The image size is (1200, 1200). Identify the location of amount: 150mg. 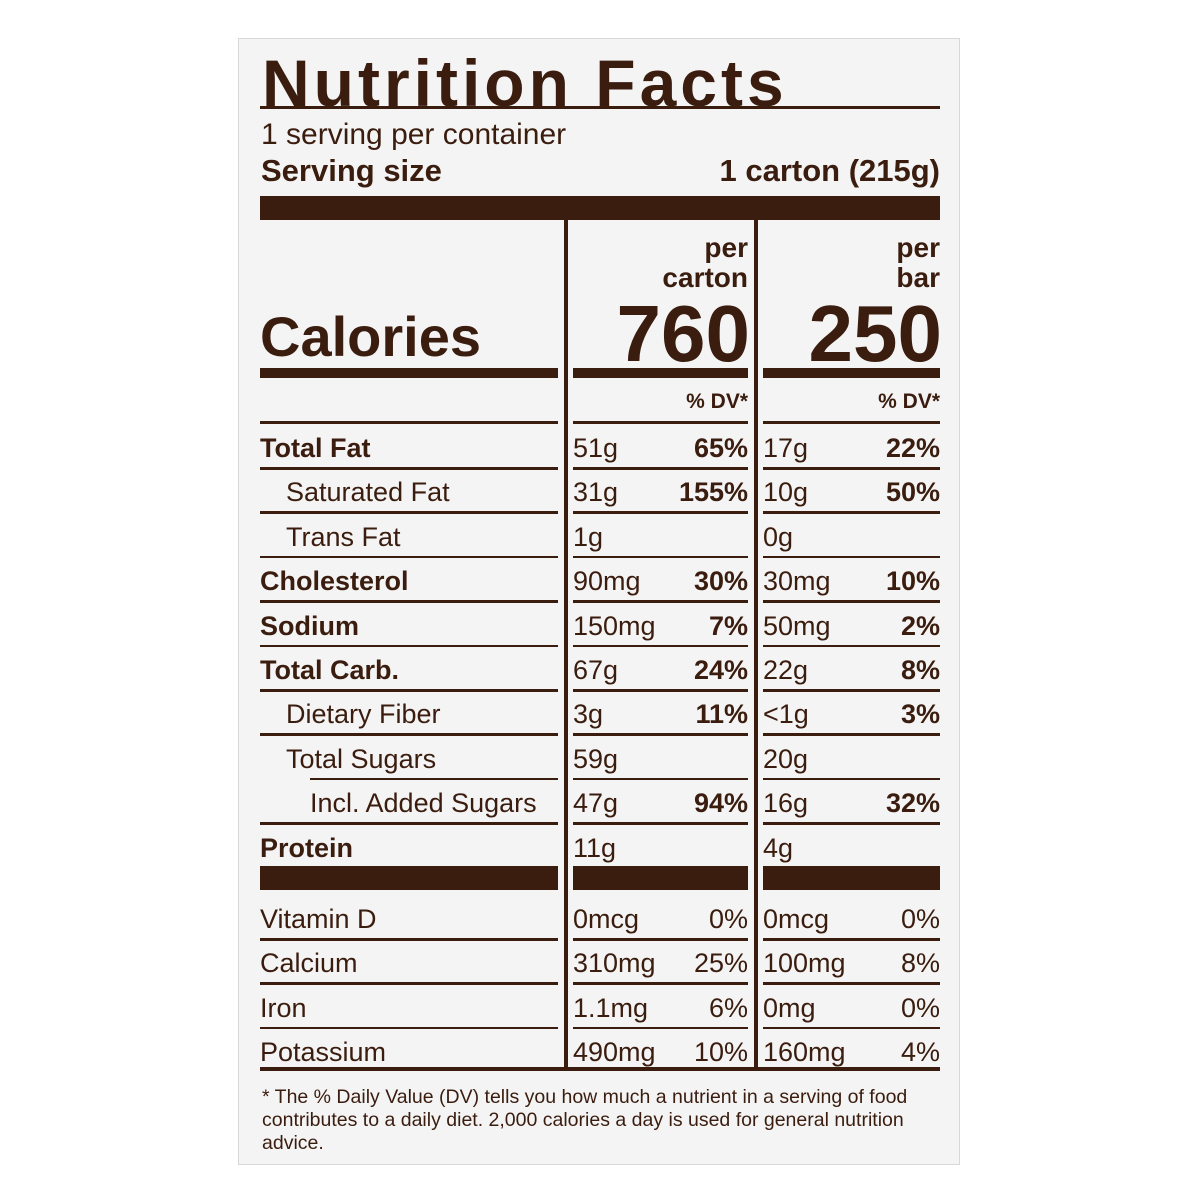
(614, 625).